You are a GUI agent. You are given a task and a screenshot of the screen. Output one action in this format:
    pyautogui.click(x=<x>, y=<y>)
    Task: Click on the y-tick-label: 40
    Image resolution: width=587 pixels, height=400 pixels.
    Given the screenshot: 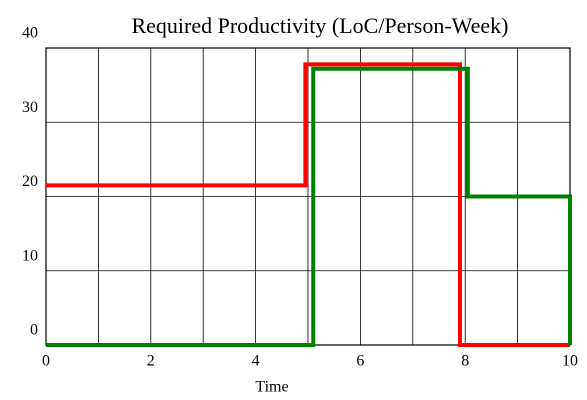 What is the action you would take?
    pyautogui.click(x=30, y=33)
    